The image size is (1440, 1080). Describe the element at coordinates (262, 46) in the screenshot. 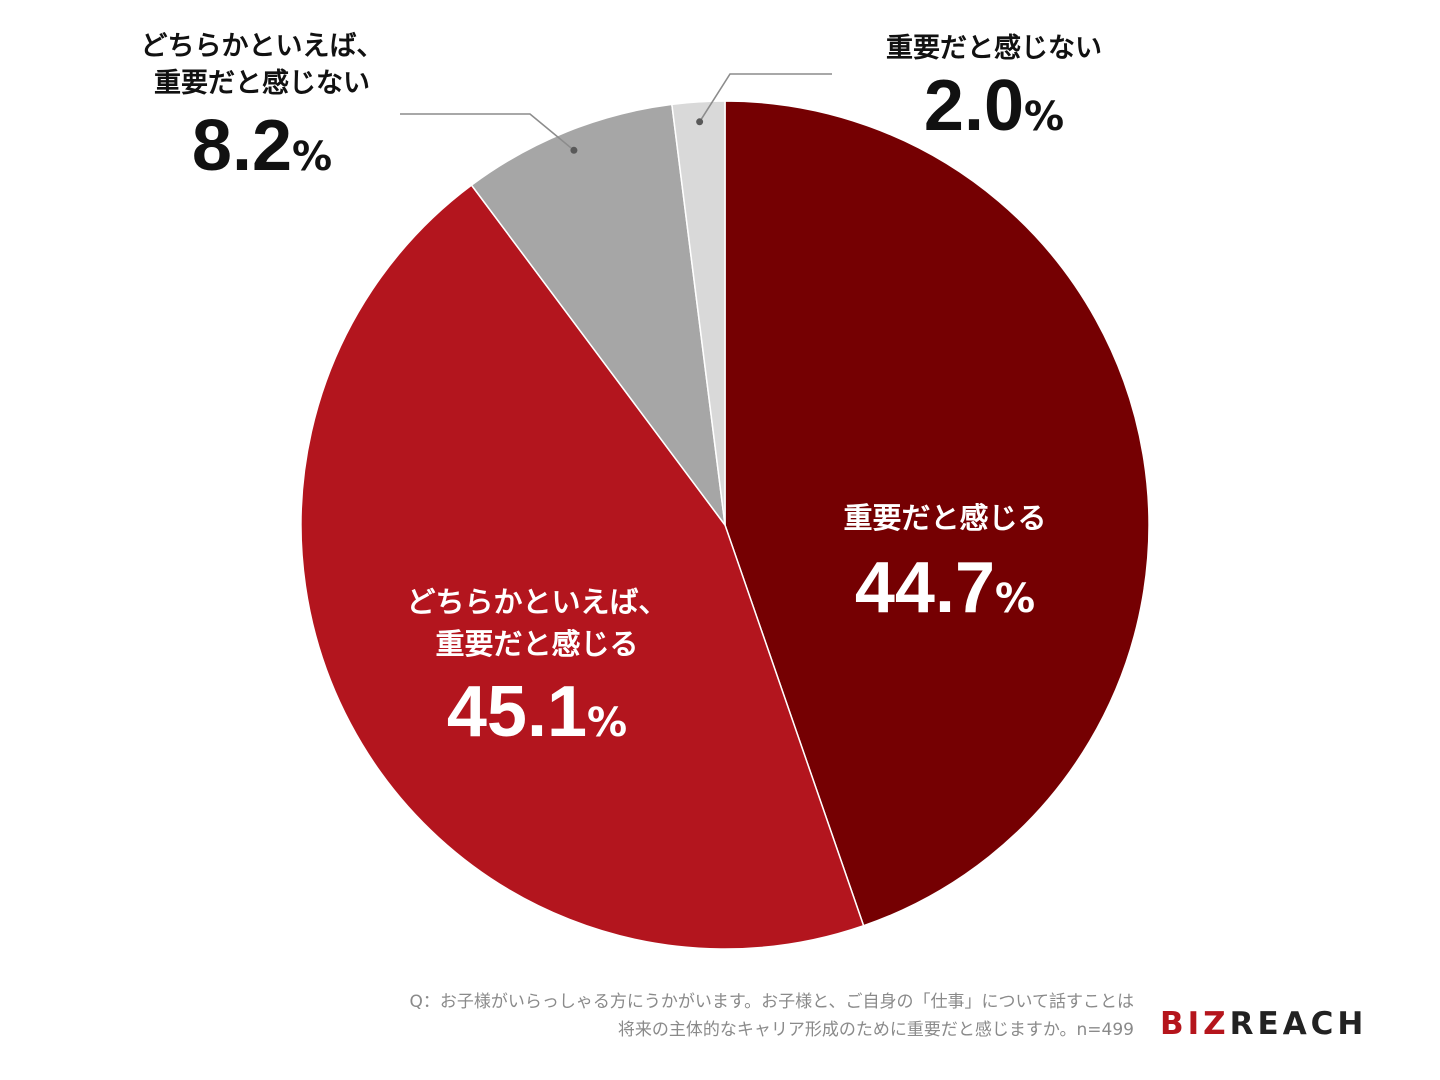

I see `slice-label-3-line-1: どちらかといえば、` at that location.